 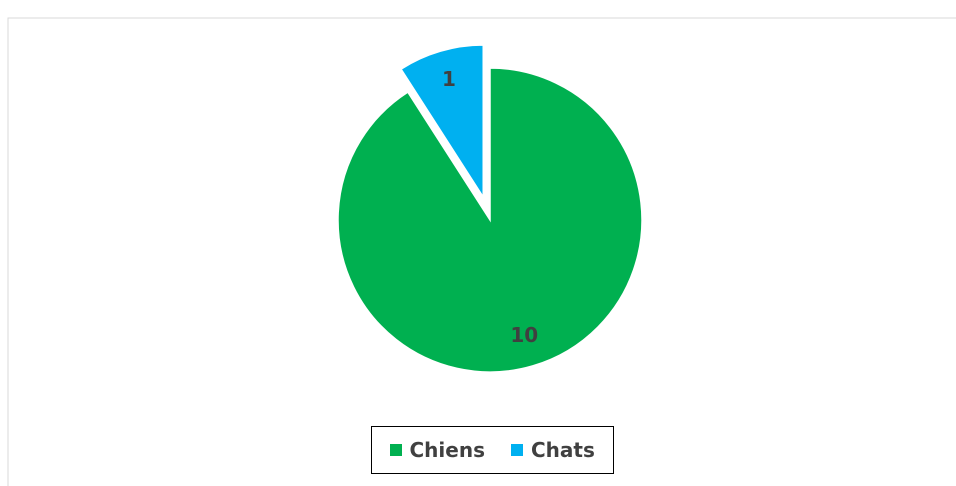 I want to click on legend-item: Chiens, so click(x=437, y=450).